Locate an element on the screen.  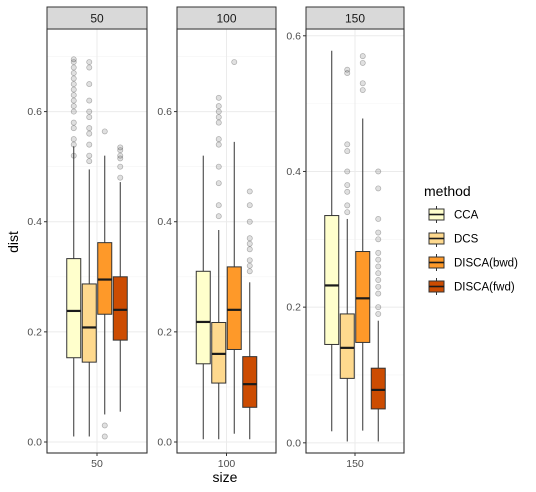
x-tick-label: 100 is located at coordinates (227, 464).